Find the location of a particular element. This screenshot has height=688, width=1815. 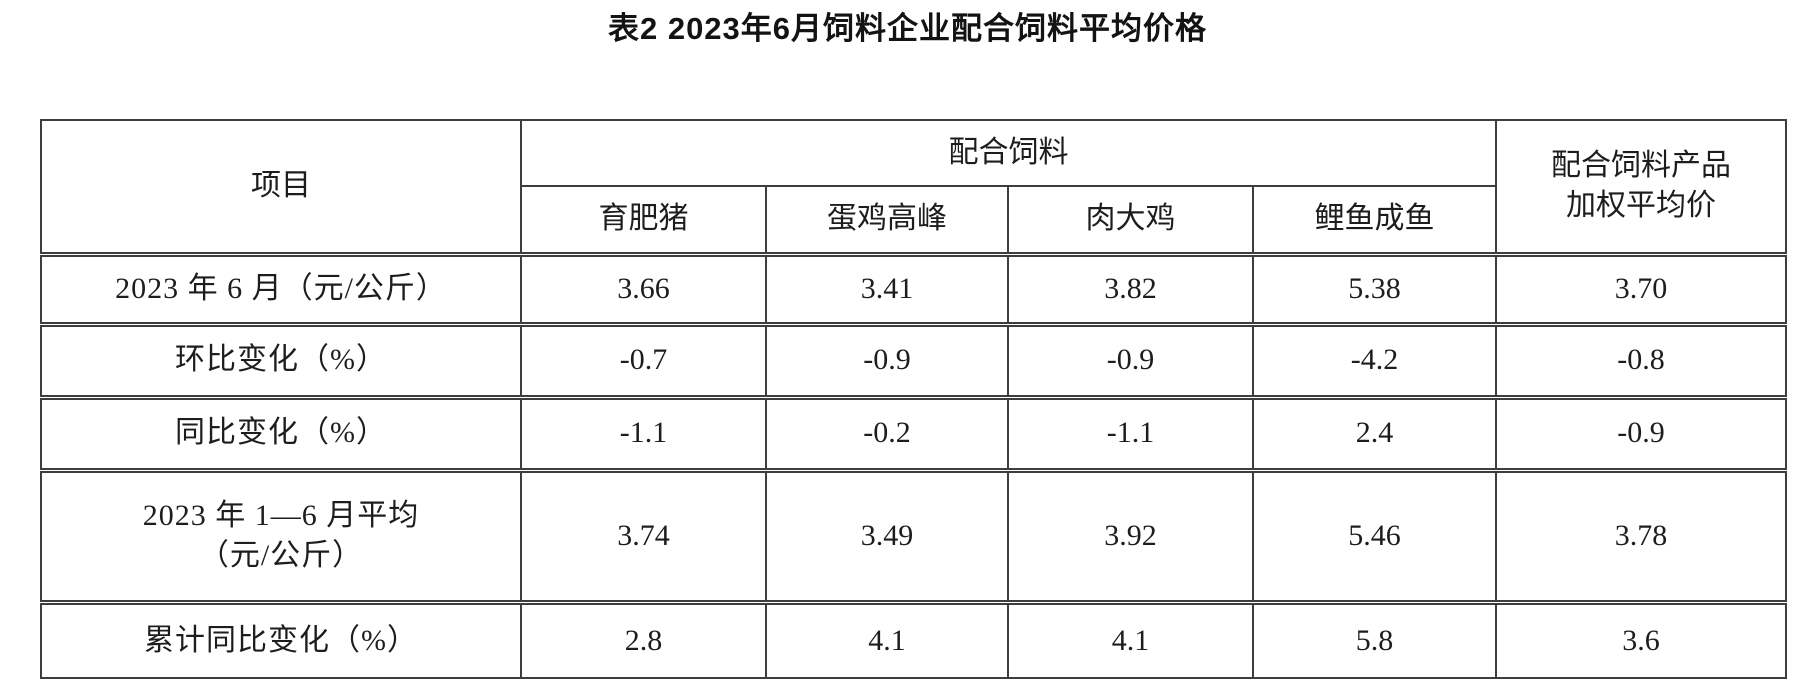

cell-value: 3.66 is located at coordinates (643, 288).